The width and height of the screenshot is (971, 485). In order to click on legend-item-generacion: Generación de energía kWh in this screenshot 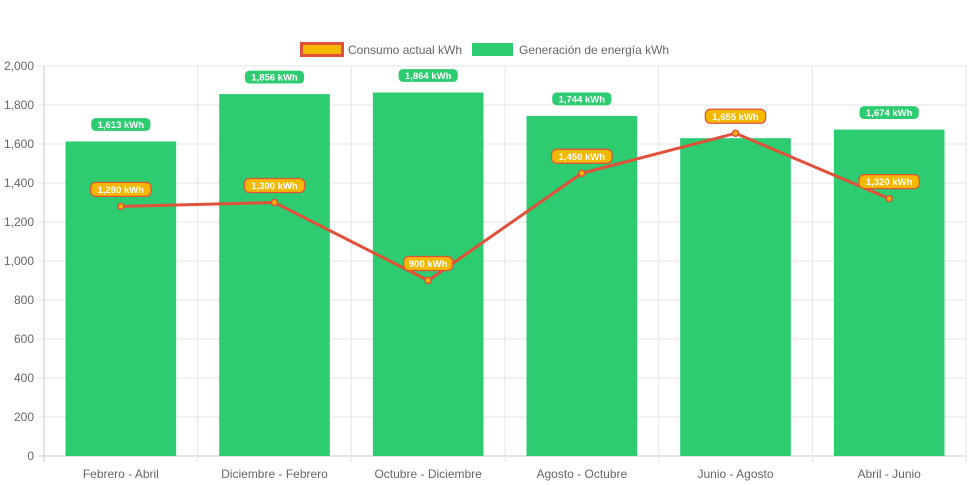, I will do `click(570, 50)`.